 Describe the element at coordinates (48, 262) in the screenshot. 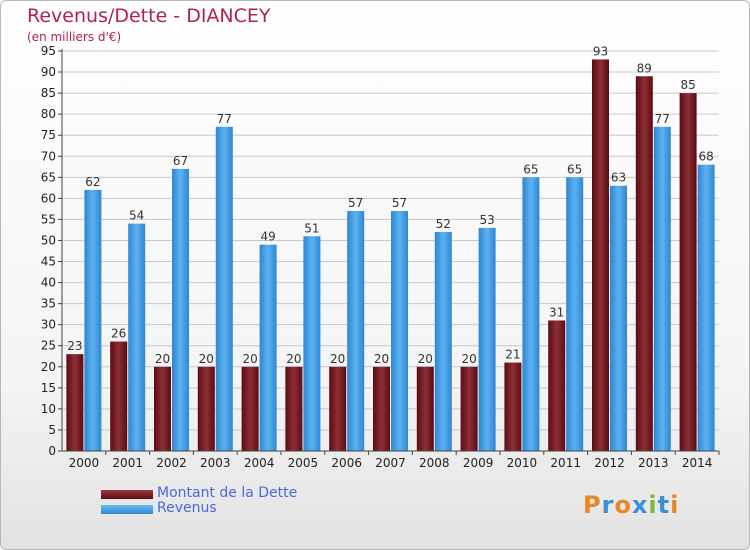

I see `y-tick-label: 45` at that location.